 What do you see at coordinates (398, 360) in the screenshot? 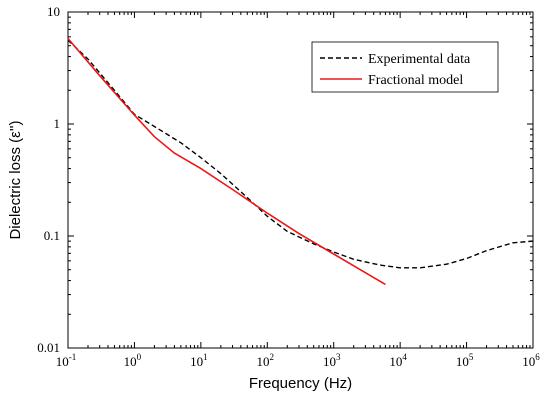
I see `x-tick-label: 10⁴` at bounding box center [398, 360].